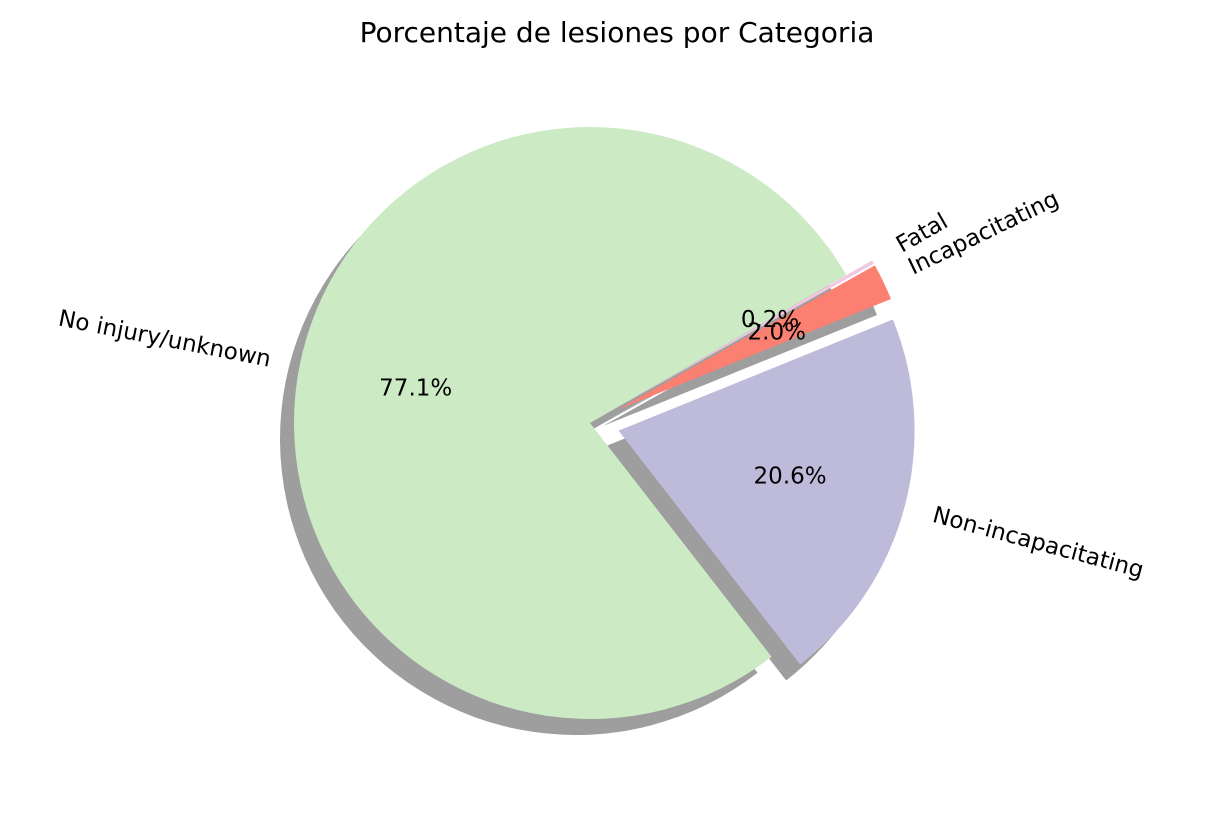  I want to click on slice-percent-incapacitating: 2.0%, so click(777, 333).